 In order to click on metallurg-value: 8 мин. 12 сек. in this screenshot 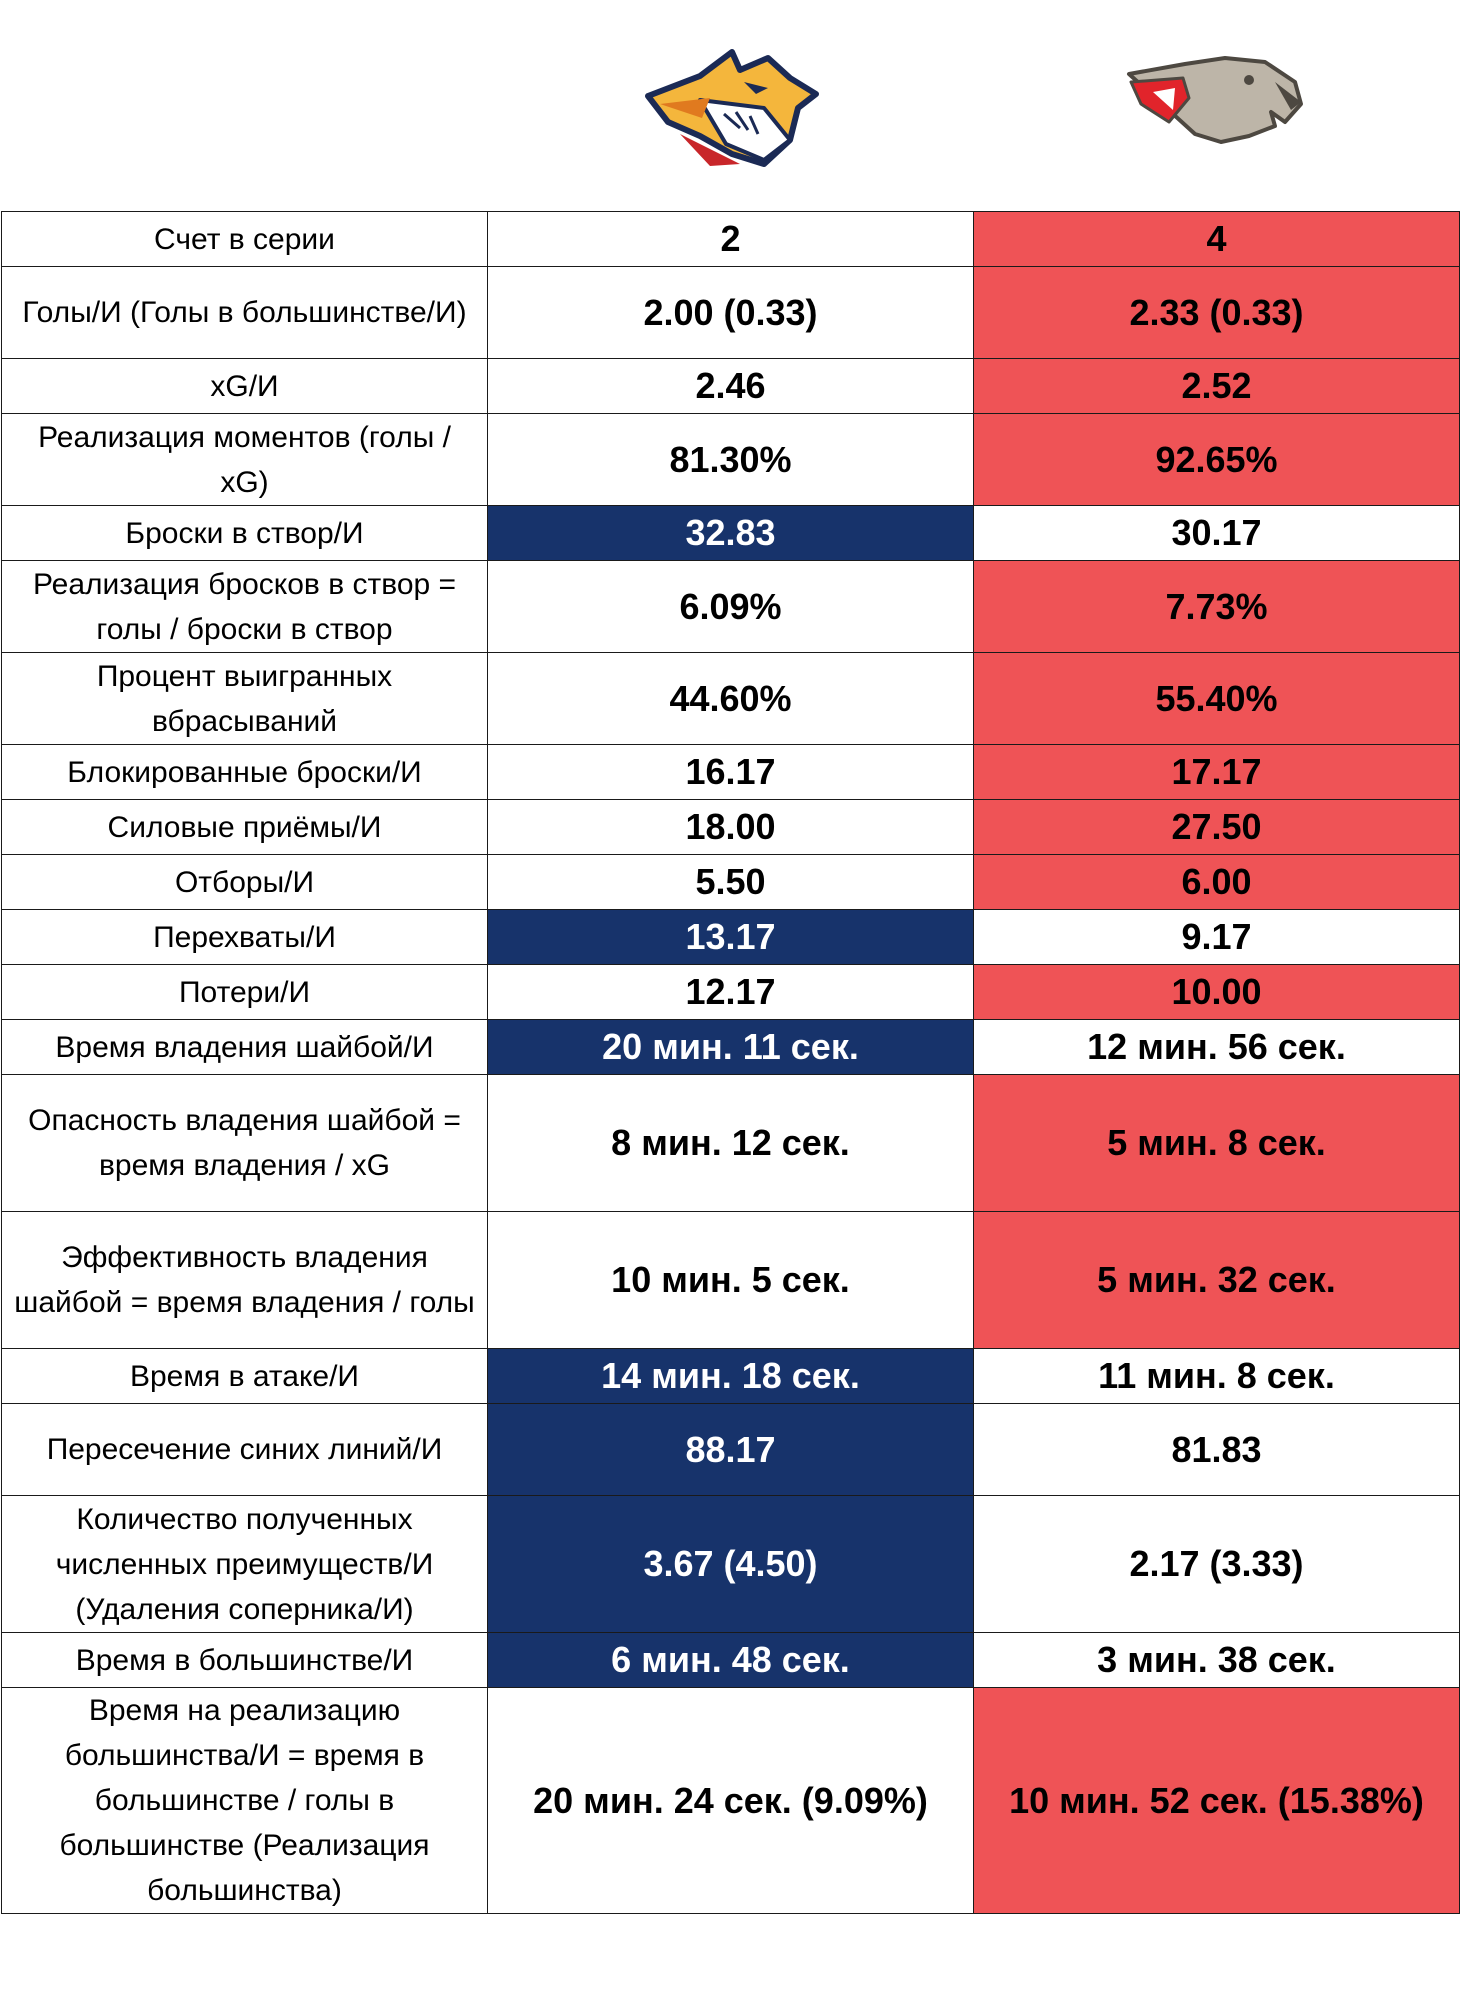, I will do `click(730, 1143)`.